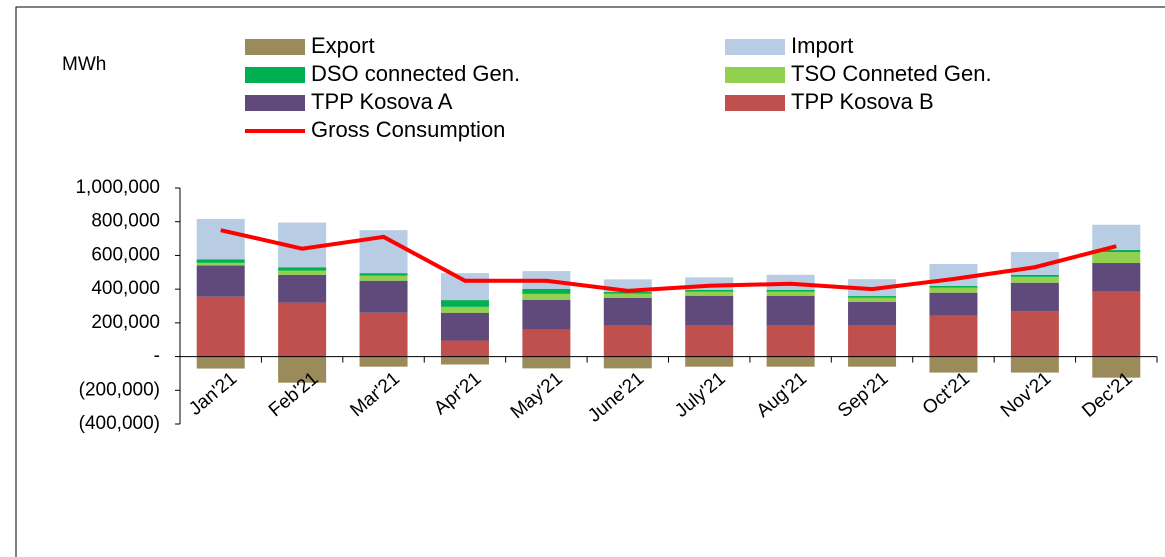 This screenshot has height=557, width=1165. What do you see at coordinates (125, 288) in the screenshot?
I see `y-tick-label: 400,000` at bounding box center [125, 288].